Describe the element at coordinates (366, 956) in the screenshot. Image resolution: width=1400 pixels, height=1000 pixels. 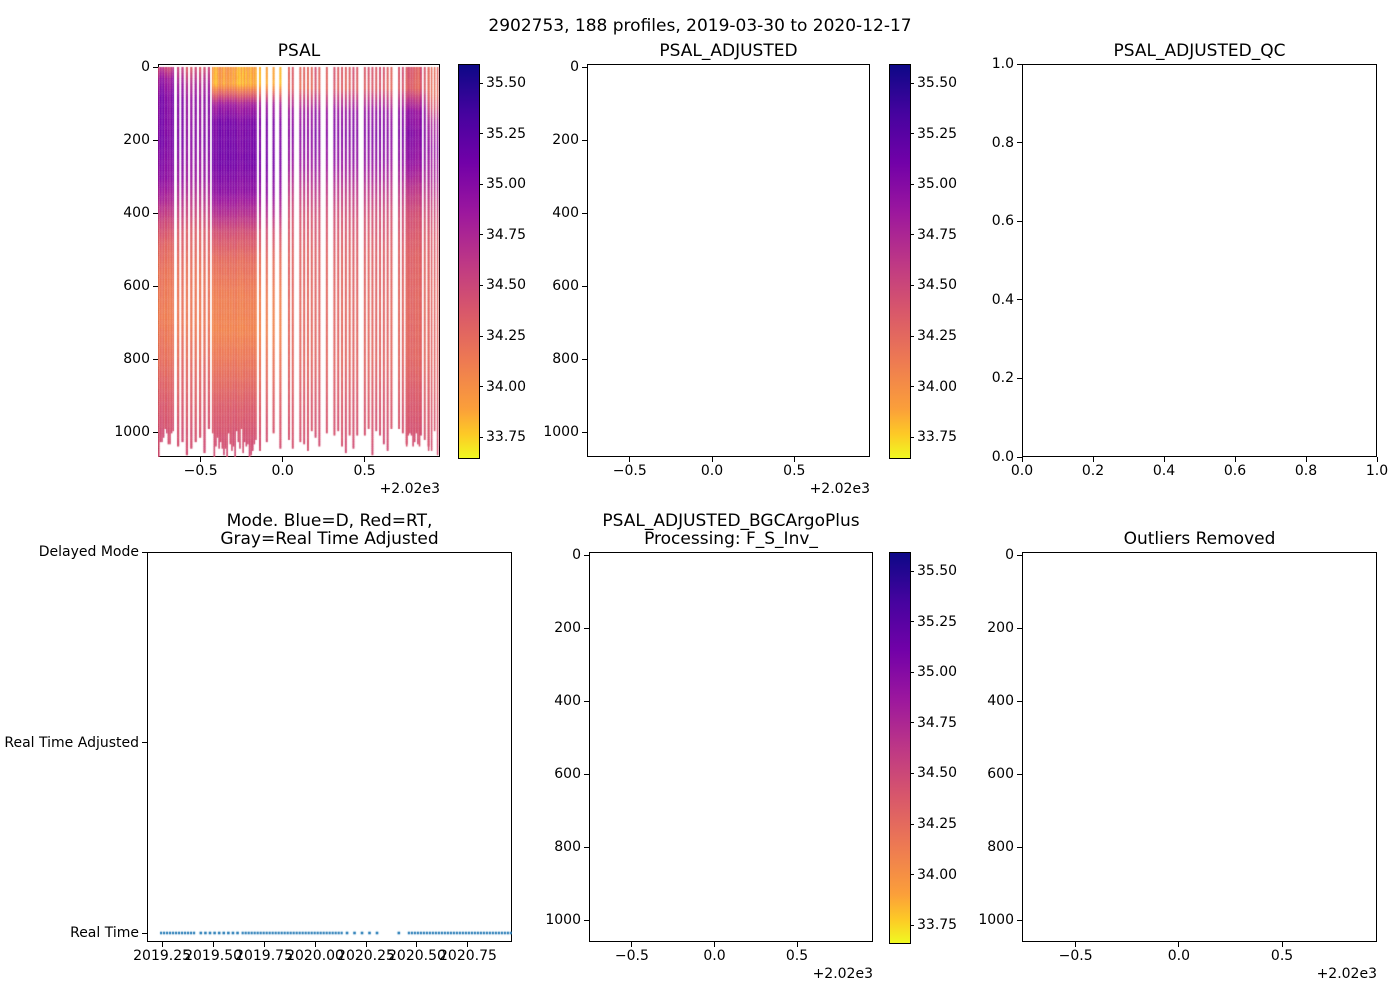
I see `x-tick-label: 2020.25` at that location.